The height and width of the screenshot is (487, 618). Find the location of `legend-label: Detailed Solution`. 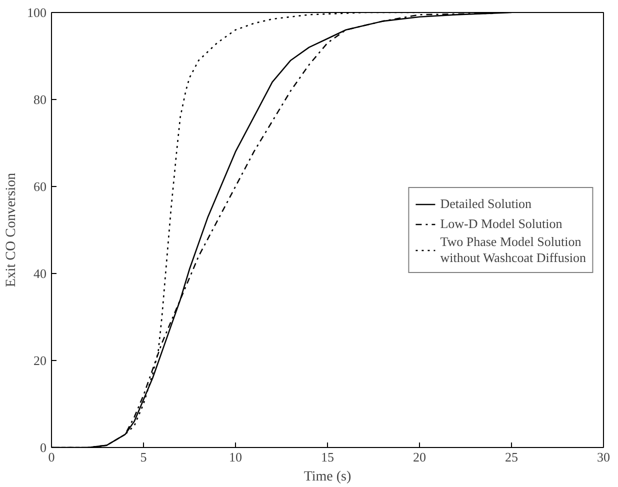

legend-label: Detailed Solution is located at coordinates (486, 204).